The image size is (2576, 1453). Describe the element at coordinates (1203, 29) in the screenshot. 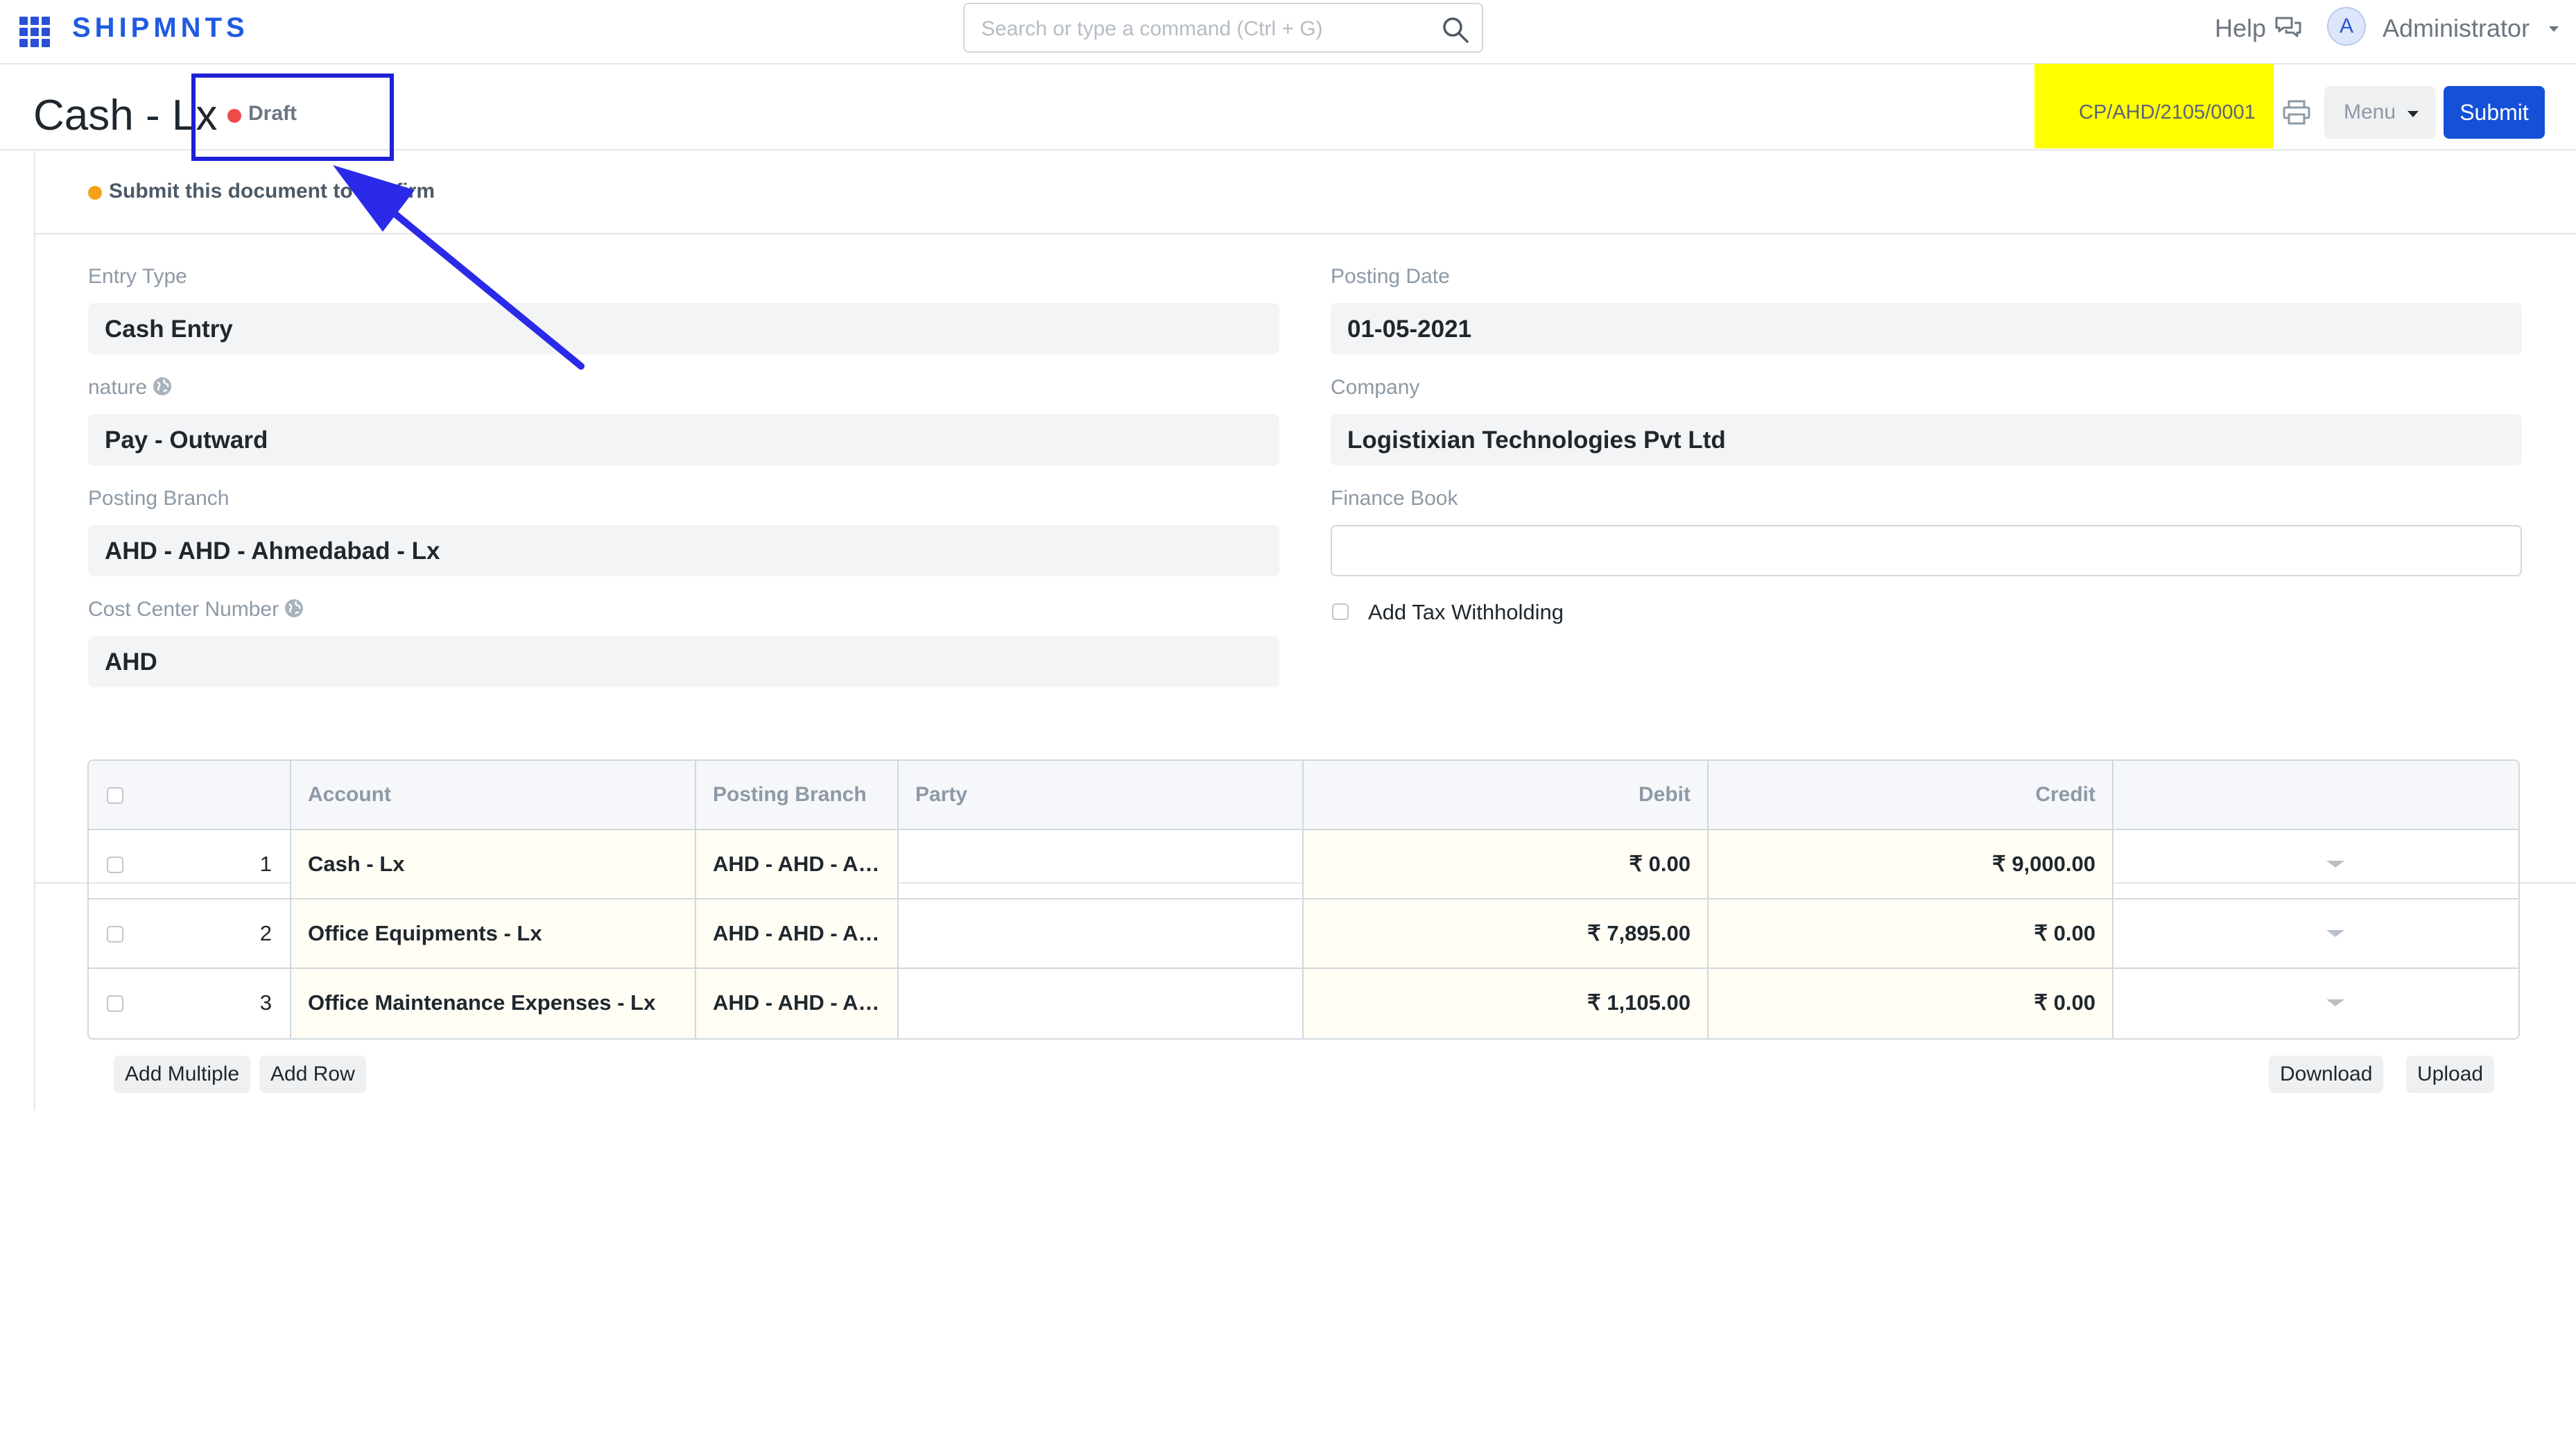

I see `search-input` at that location.